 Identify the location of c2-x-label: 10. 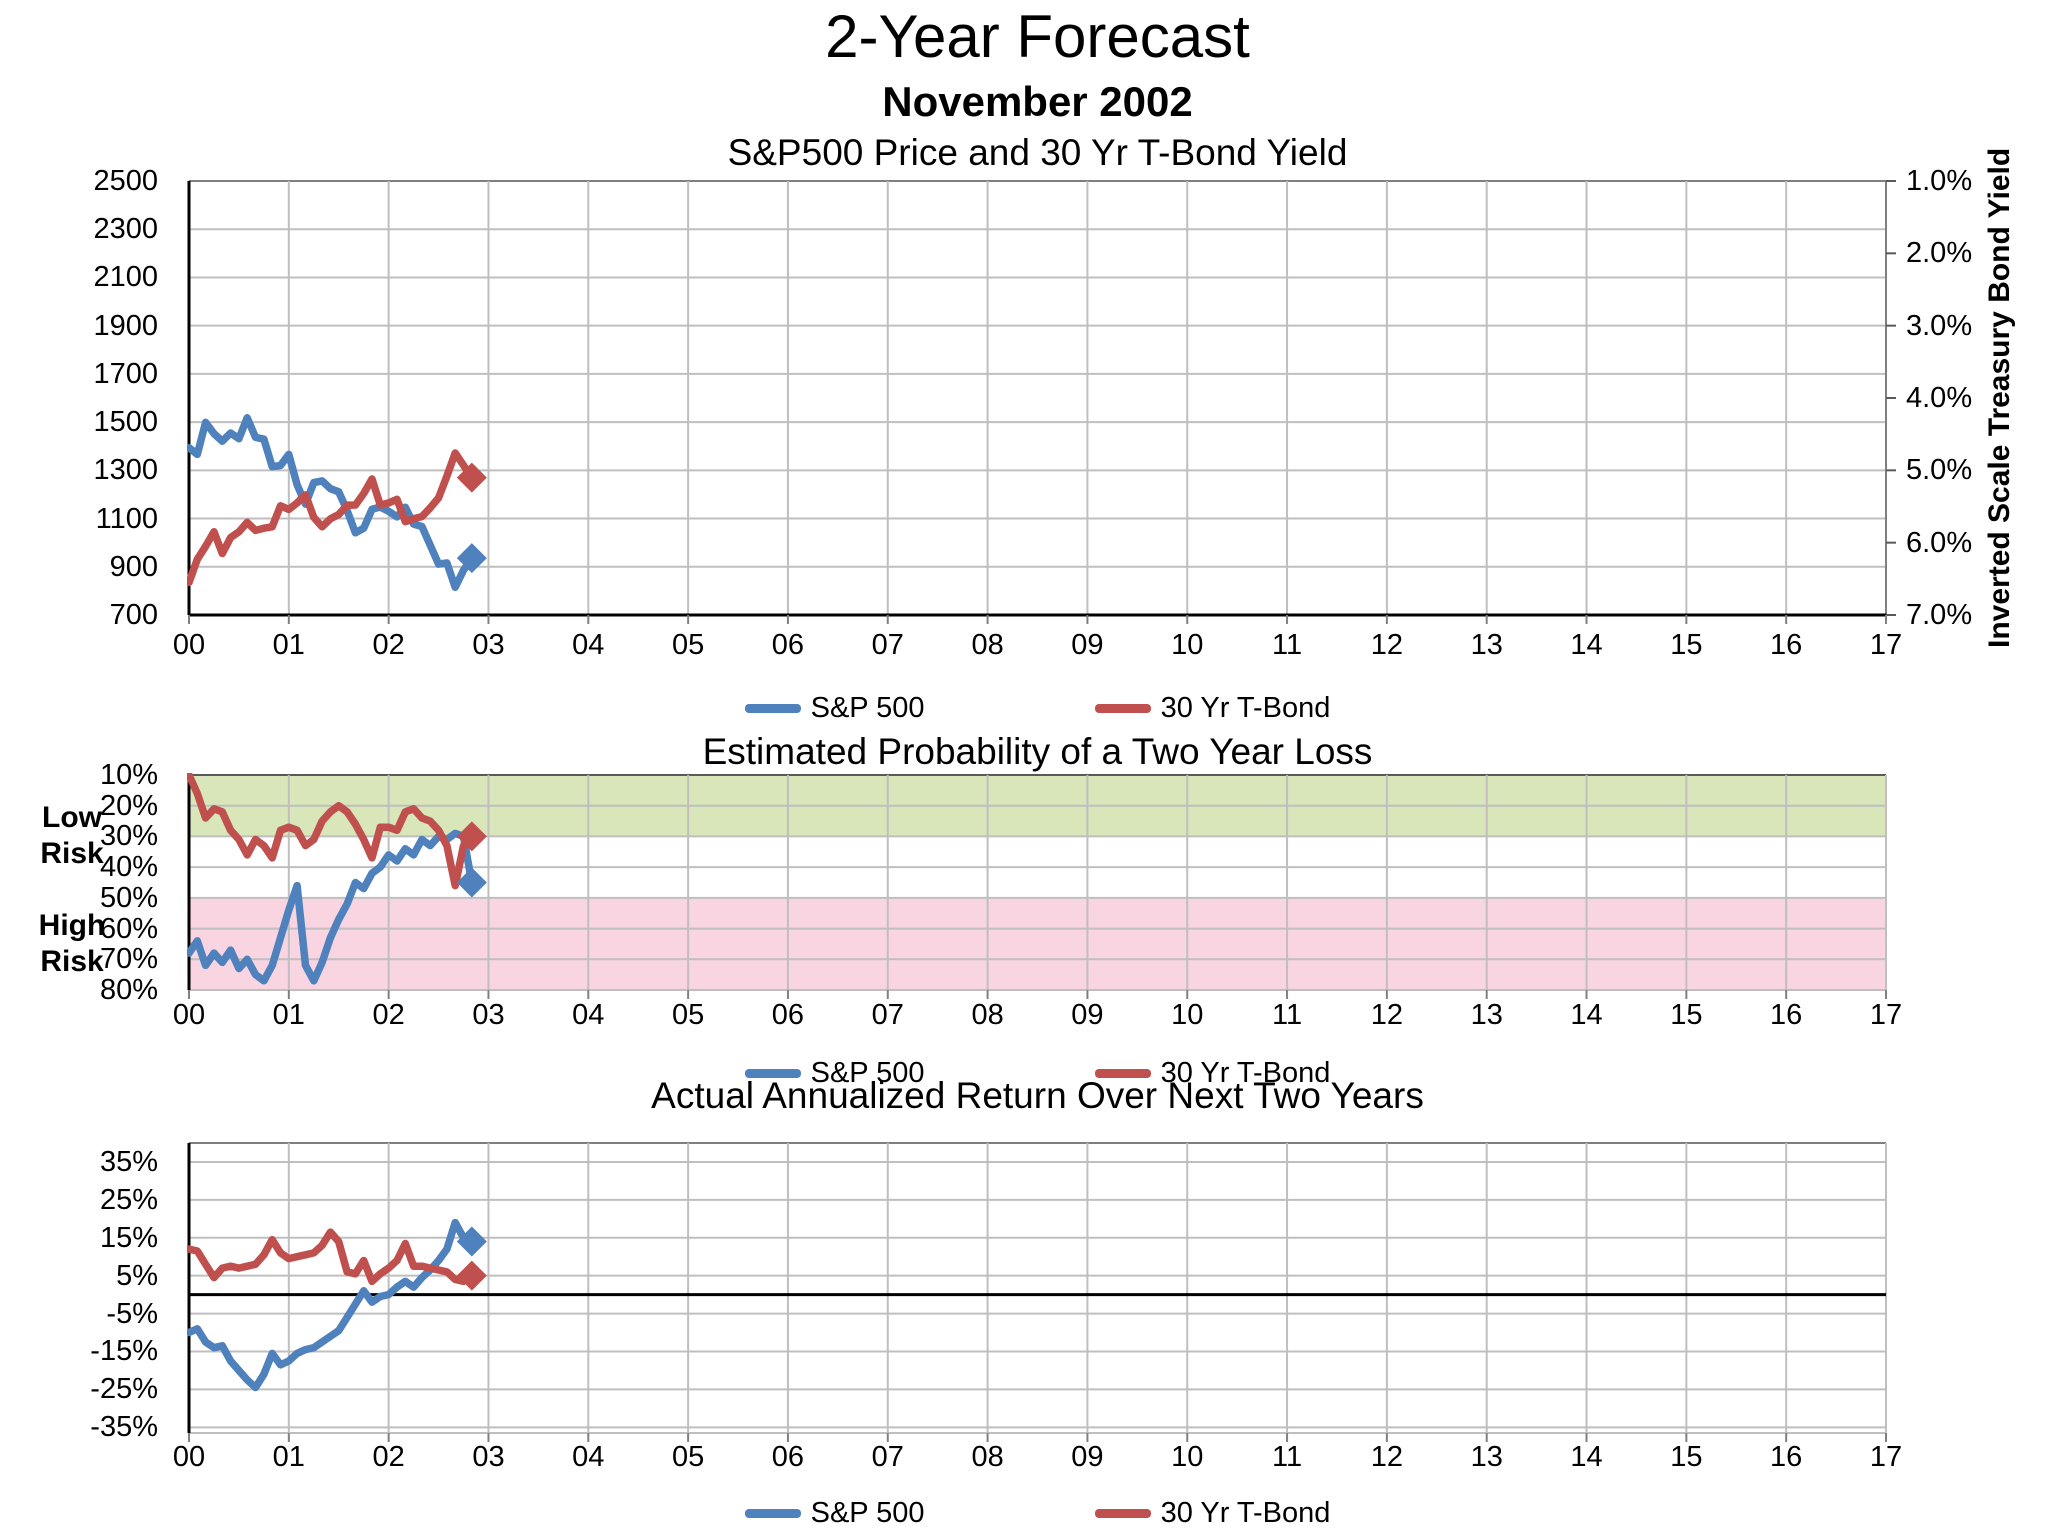
(1187, 1015).